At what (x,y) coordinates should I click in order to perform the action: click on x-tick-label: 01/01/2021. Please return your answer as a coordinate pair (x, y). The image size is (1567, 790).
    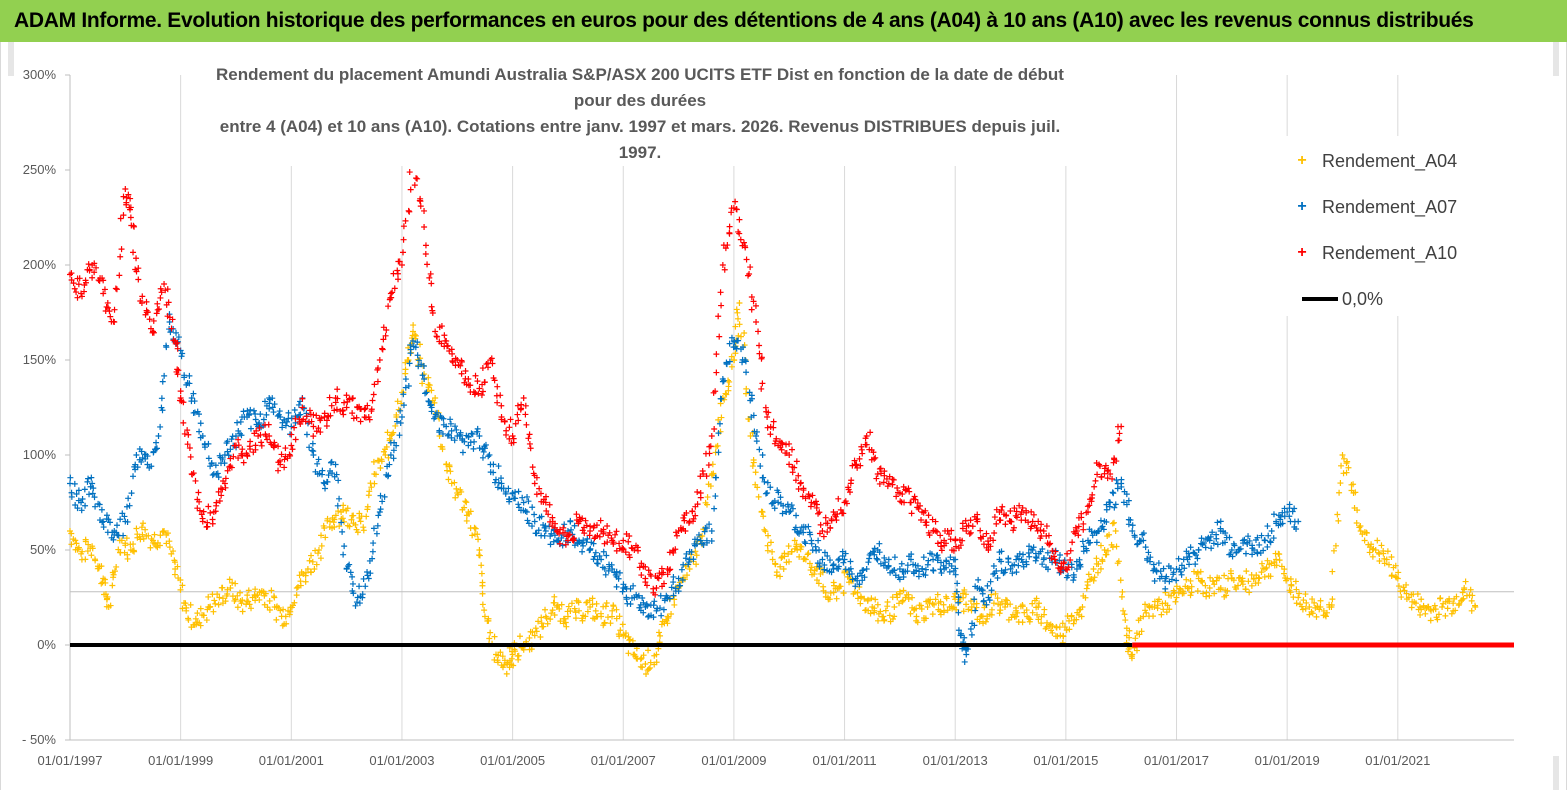
    Looking at the image, I should click on (1397, 760).